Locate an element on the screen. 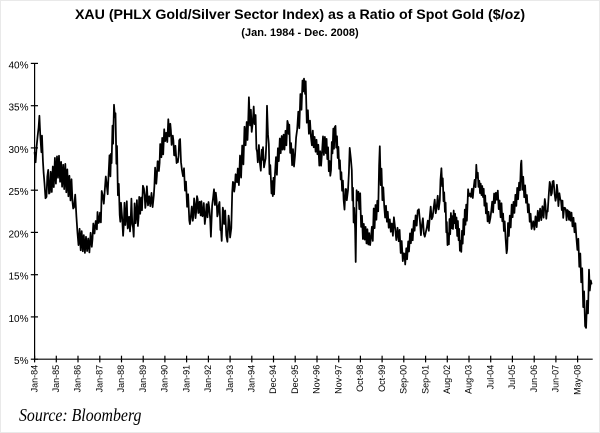 Image resolution: width=600 pixels, height=433 pixels. svg-text: 20% is located at coordinates (18, 234).